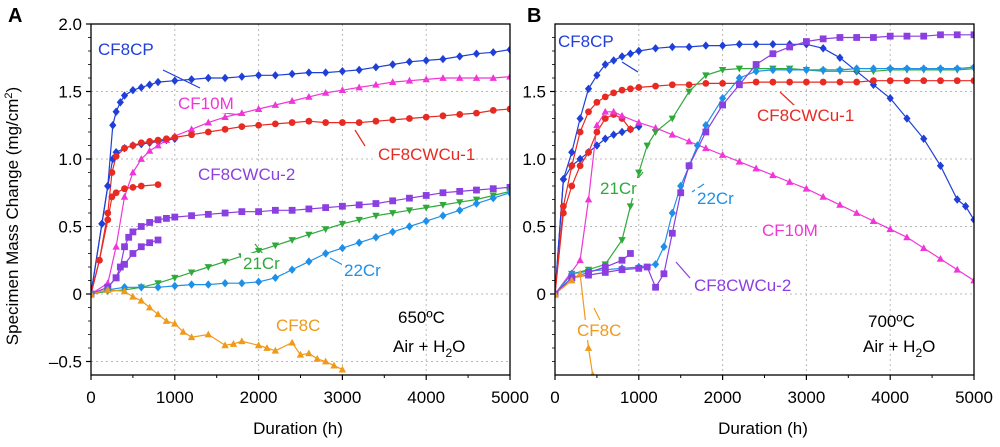  I want to click on y-axis-label: Specimen Mass Change (mg/cm2), so click(12, 216).